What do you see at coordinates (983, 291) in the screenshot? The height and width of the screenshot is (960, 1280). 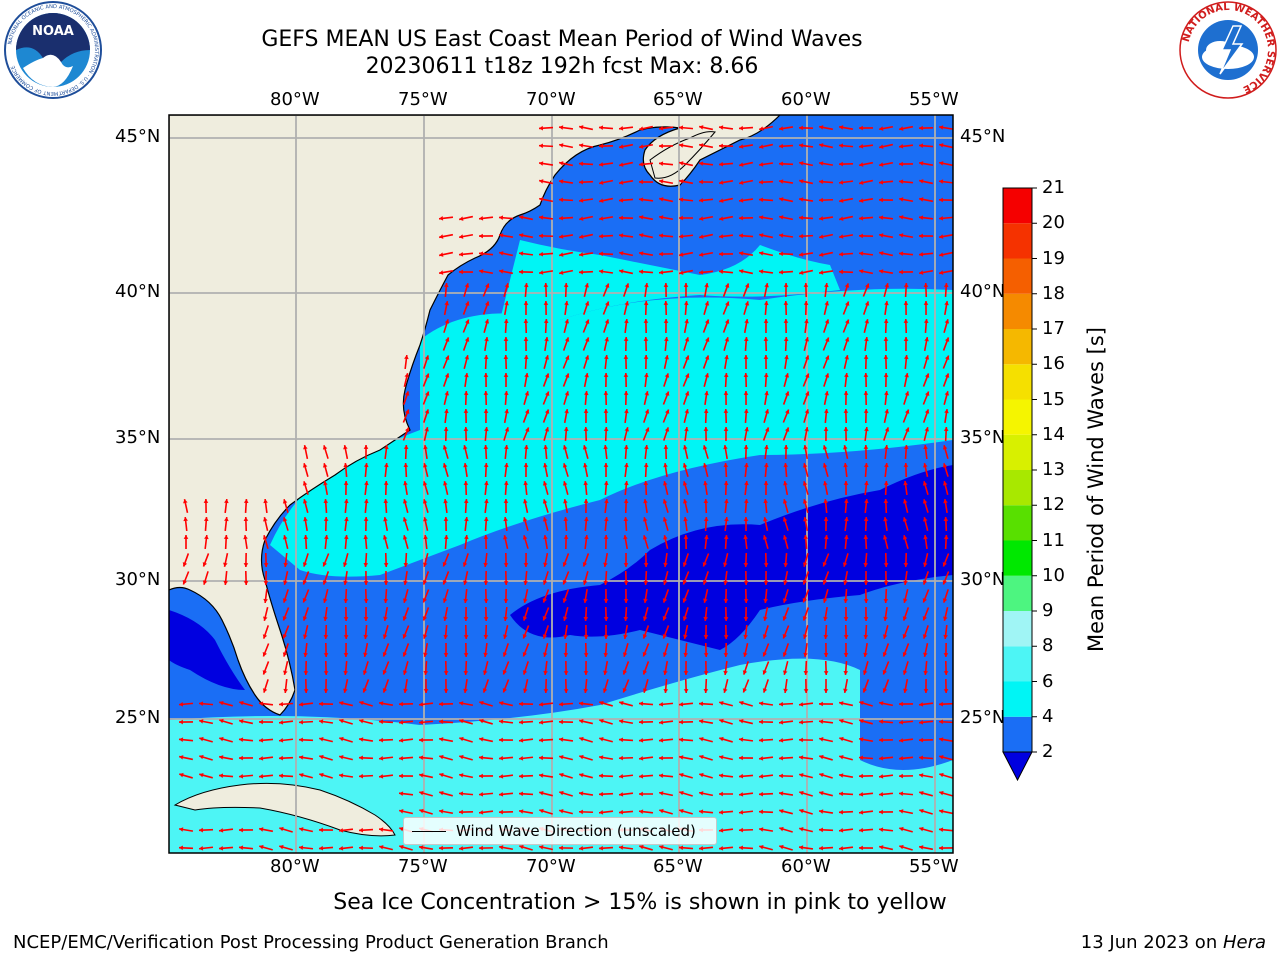 I see `lat-label-right: 40°N` at bounding box center [983, 291].